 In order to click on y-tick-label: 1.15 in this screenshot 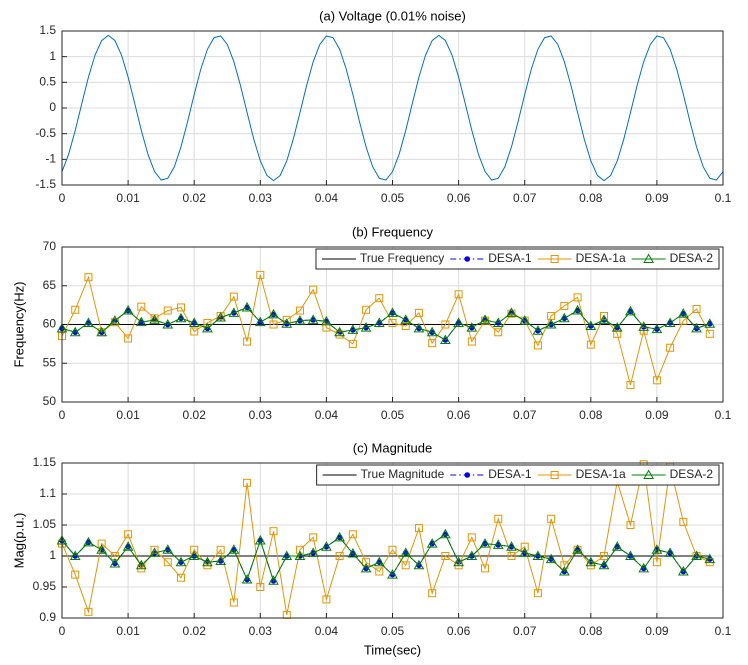, I will do `click(45, 462)`.